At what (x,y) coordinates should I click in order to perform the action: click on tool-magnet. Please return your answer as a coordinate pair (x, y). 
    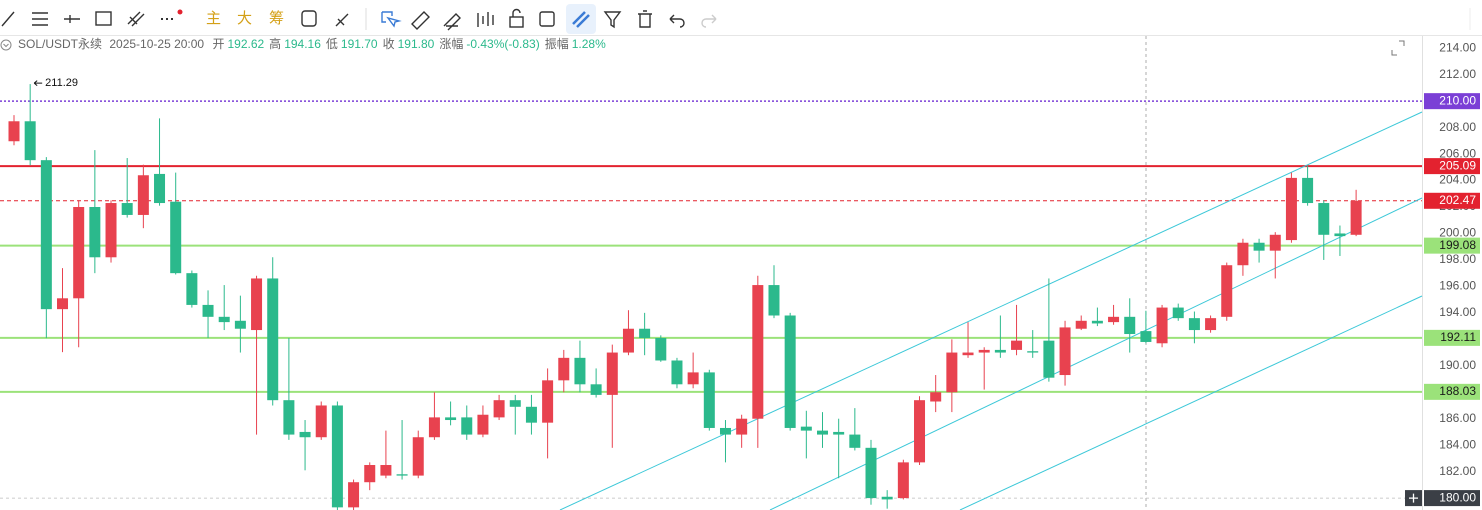
    Looking at the image, I should click on (581, 19).